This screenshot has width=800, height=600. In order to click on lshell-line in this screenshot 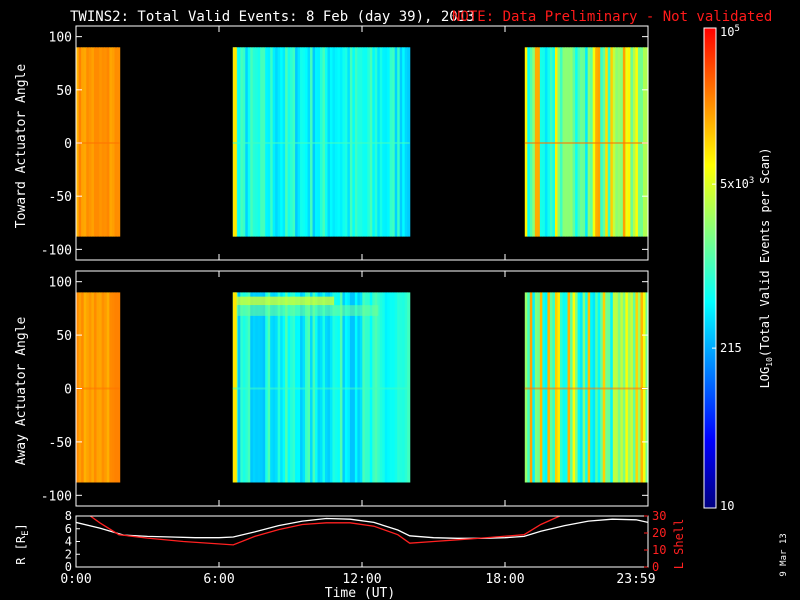, I will do `click(325, 531)`.